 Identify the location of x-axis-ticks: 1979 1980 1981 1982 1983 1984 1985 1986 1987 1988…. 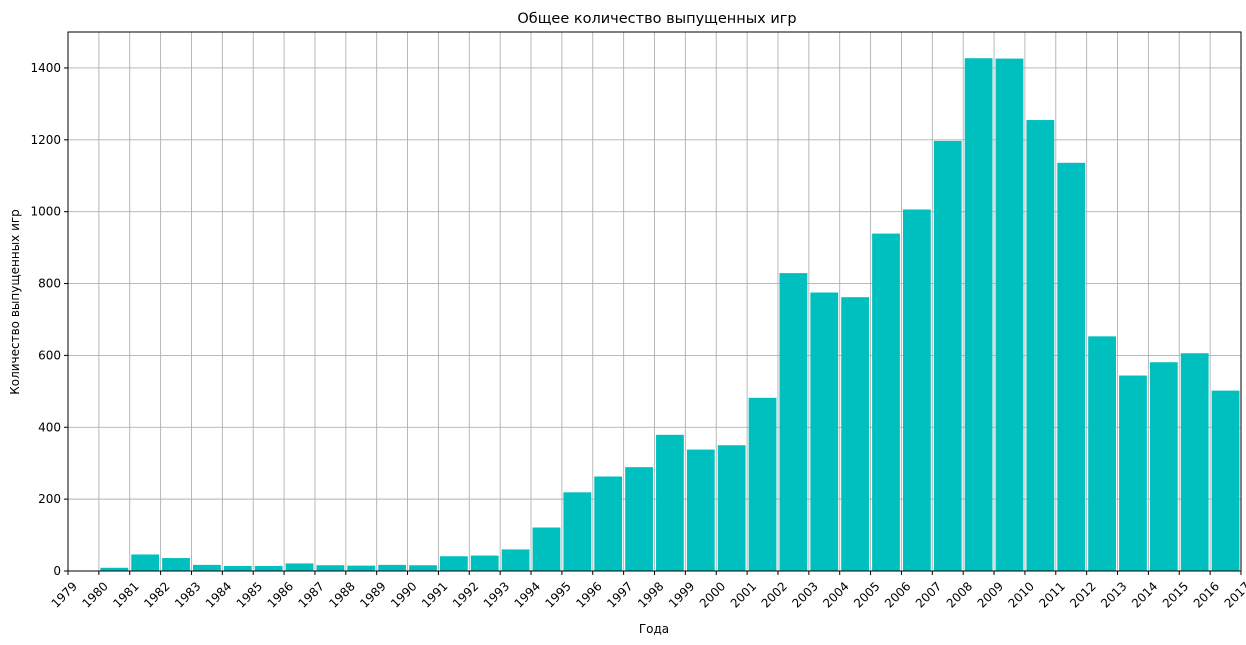
(647, 591).